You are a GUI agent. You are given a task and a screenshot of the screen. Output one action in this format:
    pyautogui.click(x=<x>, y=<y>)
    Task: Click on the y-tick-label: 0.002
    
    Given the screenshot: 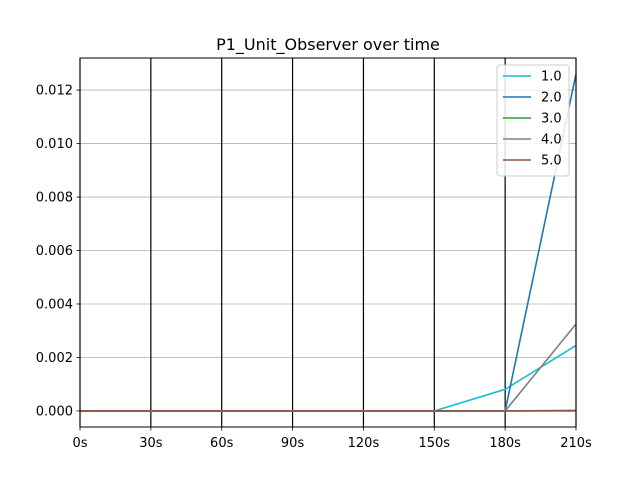 What is the action you would take?
    pyautogui.click(x=54, y=358)
    